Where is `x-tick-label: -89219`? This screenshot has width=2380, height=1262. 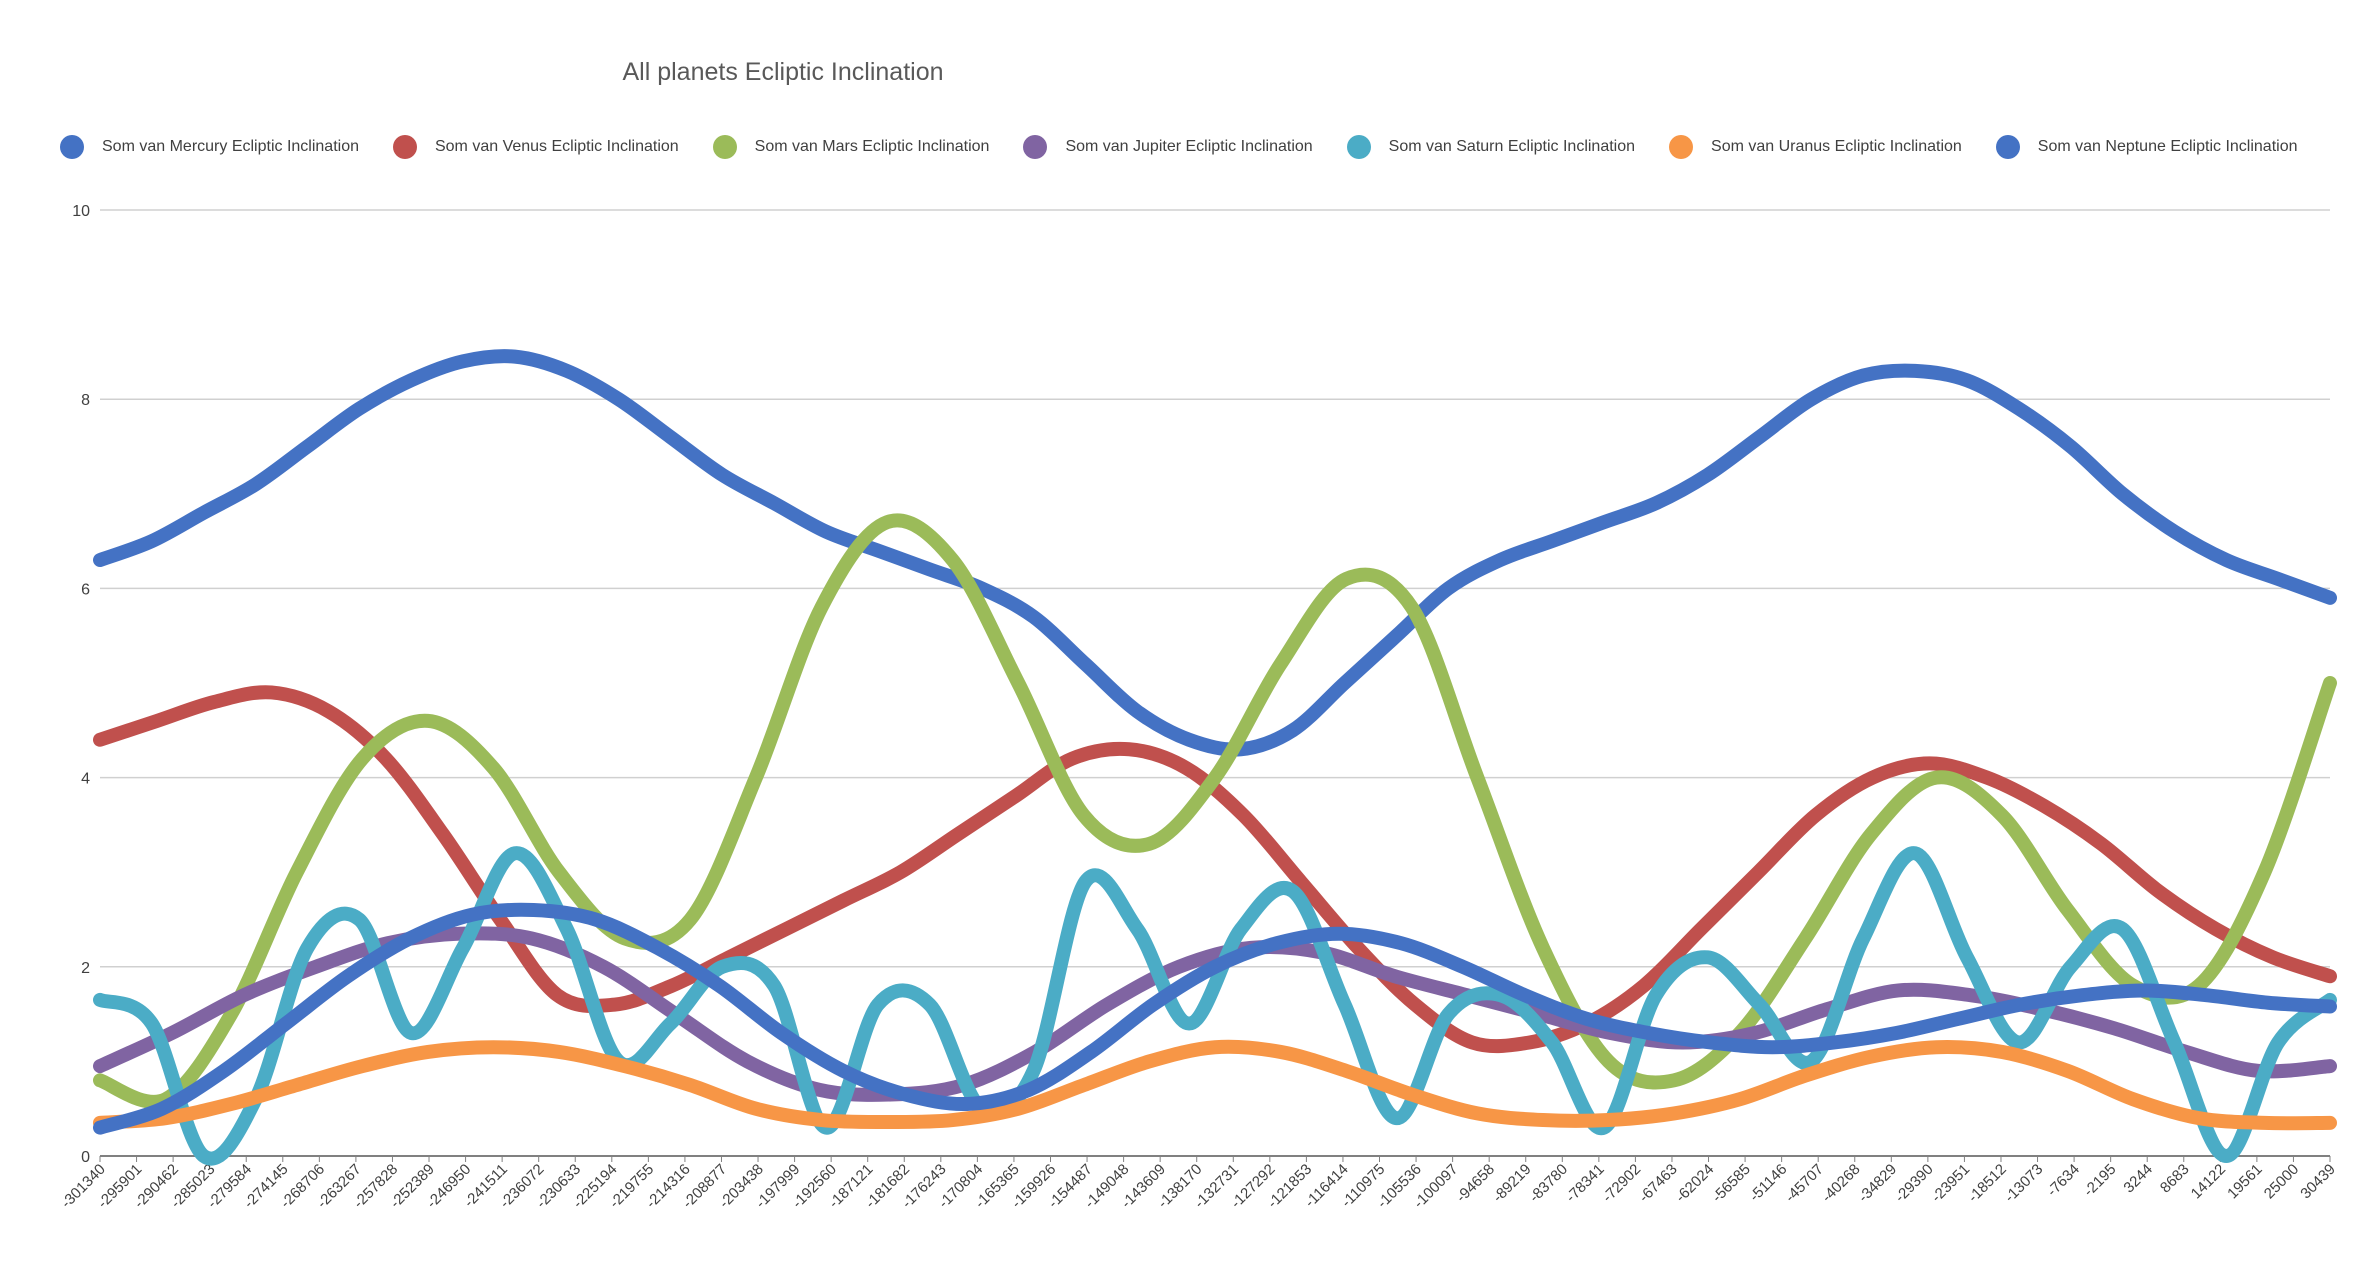
x-tick-label: -89219 is located at coordinates (1512, 1183).